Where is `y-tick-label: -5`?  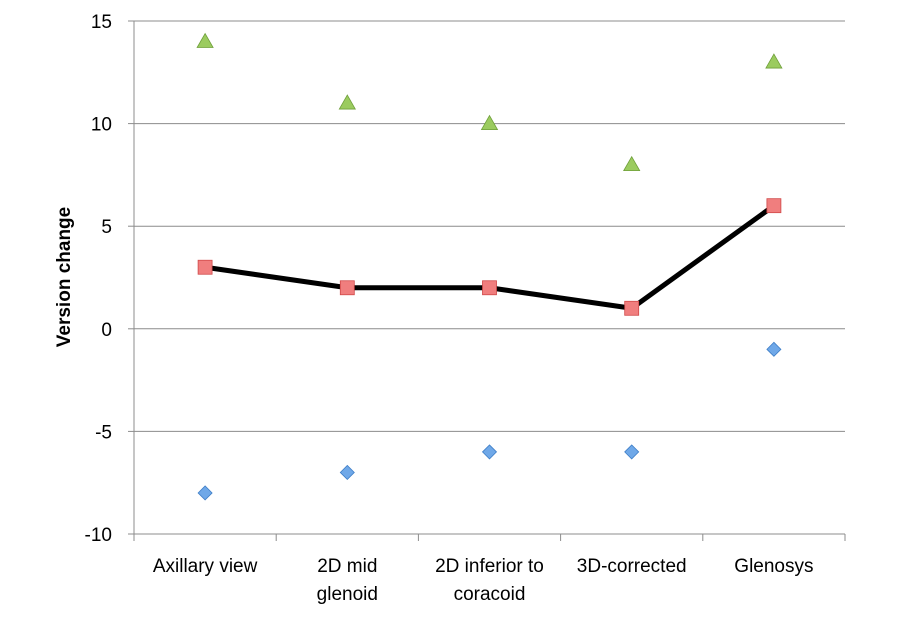 y-tick-label: -5 is located at coordinates (103, 432).